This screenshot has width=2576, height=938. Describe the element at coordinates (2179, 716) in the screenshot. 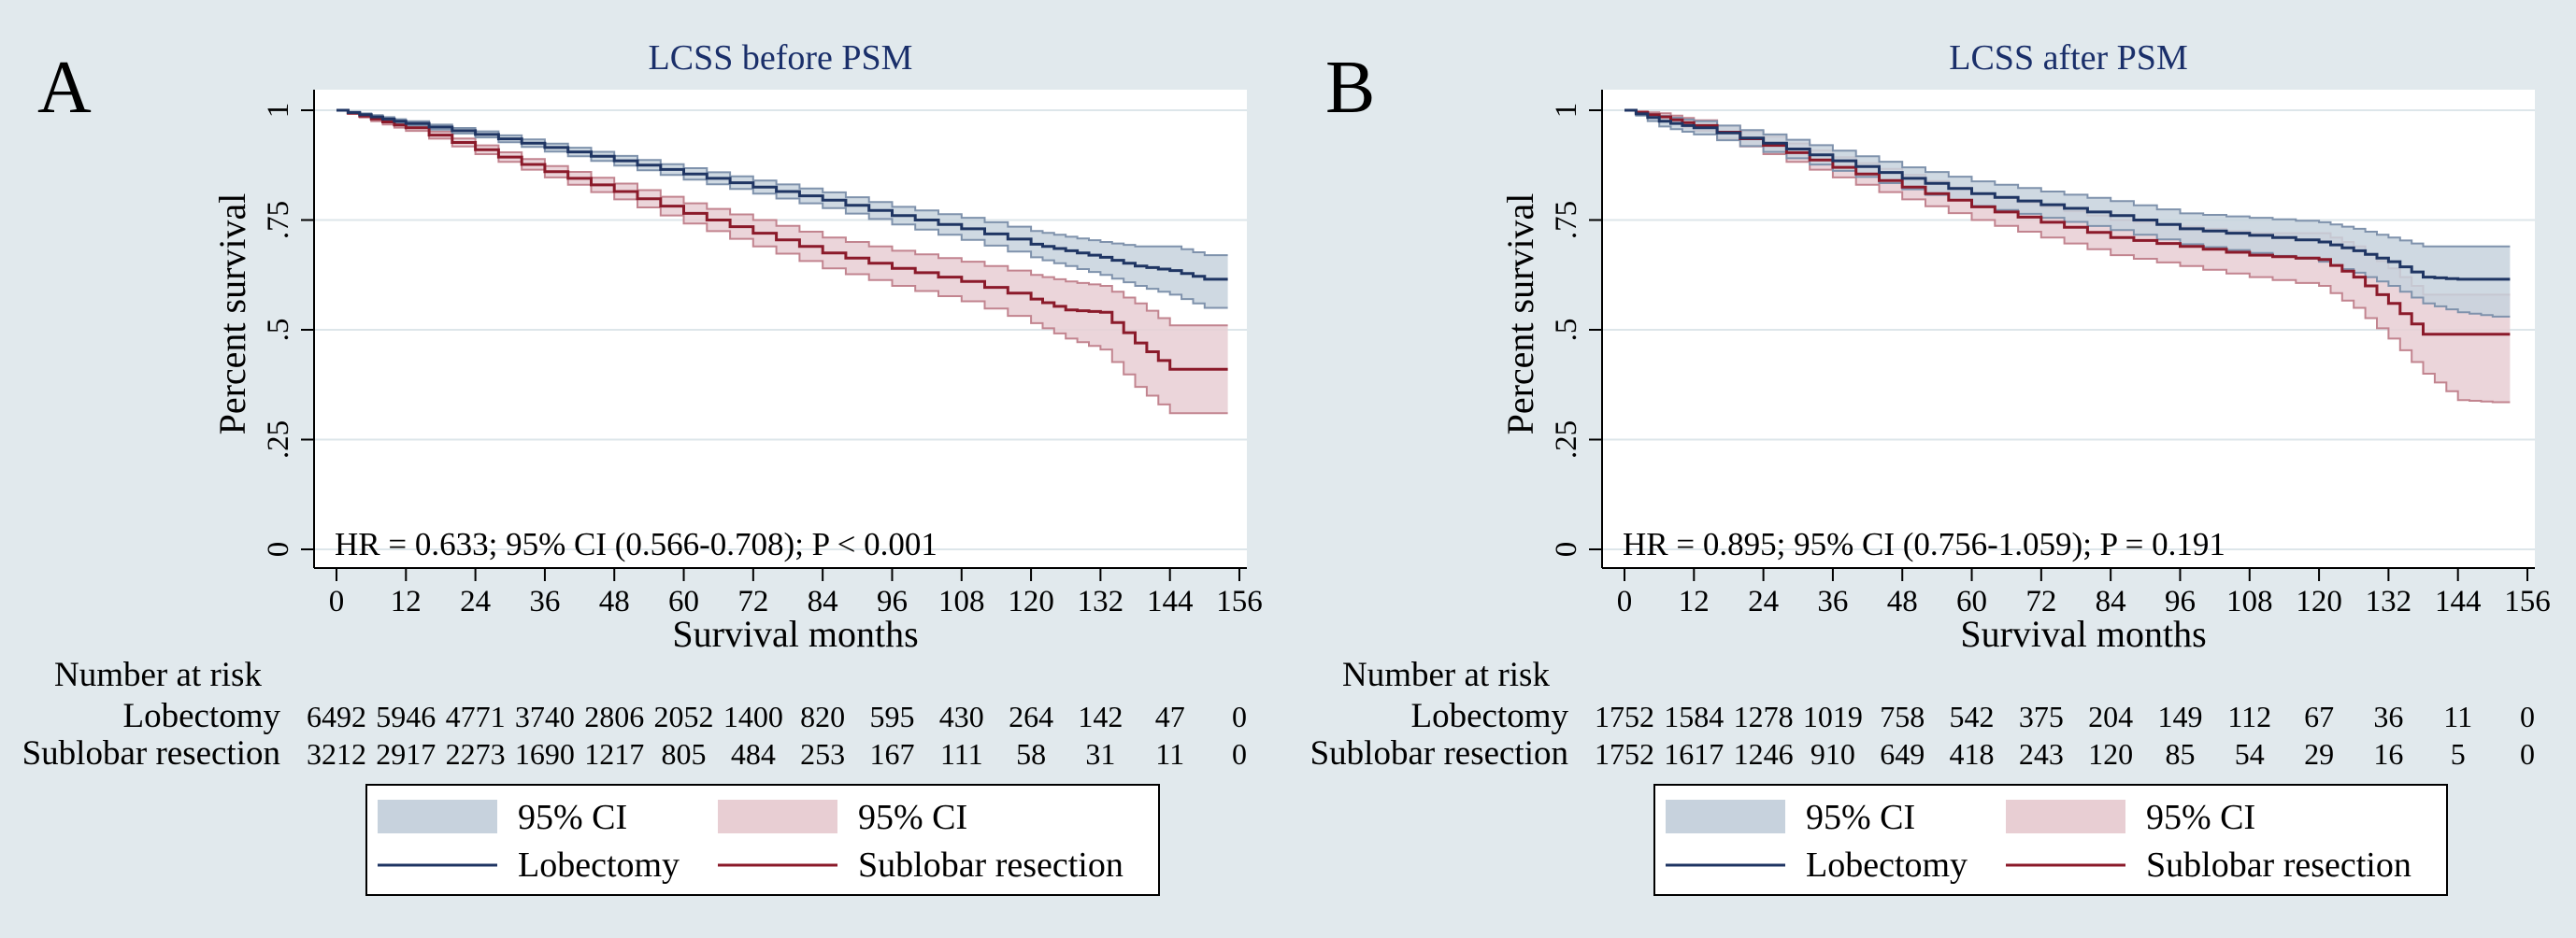

I see `risk-value: 149` at that location.